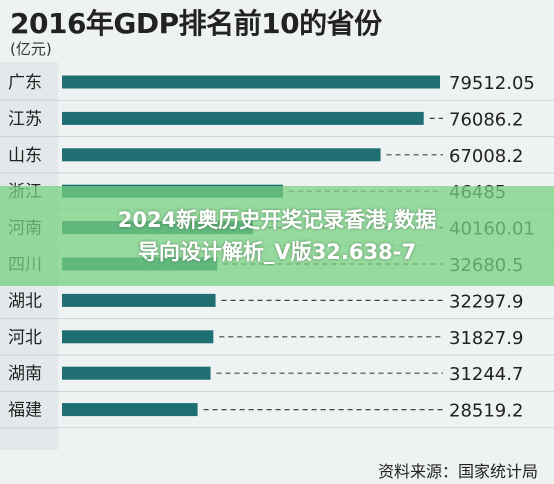 The height and width of the screenshot is (484, 554). What do you see at coordinates (25, 374) in the screenshot?
I see `category-label: 湖南` at bounding box center [25, 374].